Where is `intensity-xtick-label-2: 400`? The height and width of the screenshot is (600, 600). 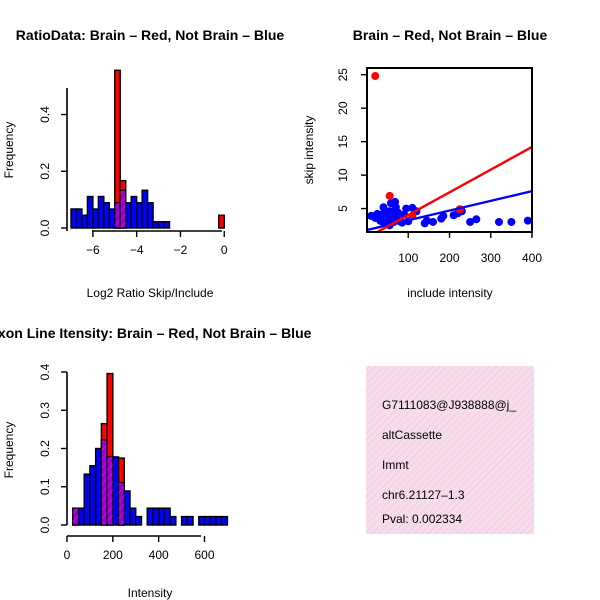 intensity-xtick-label-2: 400 is located at coordinates (159, 555).